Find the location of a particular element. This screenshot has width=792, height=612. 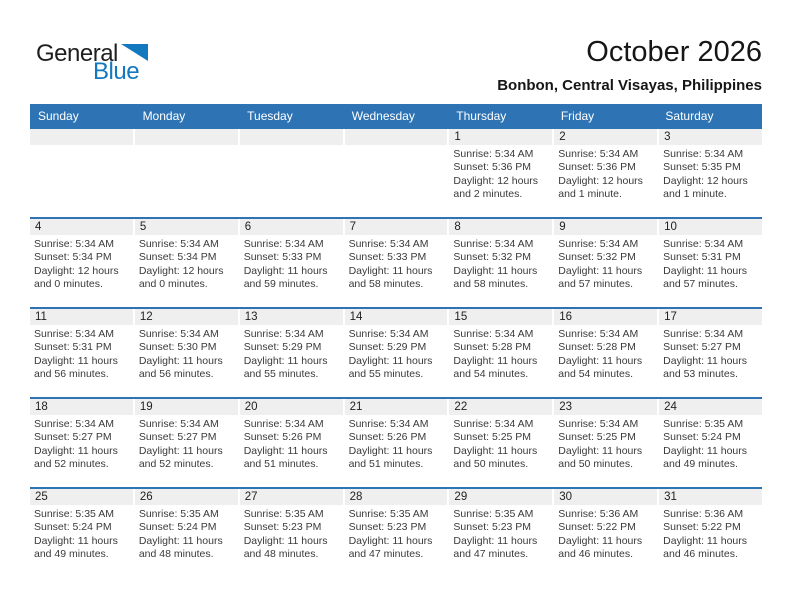

daylight-minutes-text: and 49 minutes. is located at coordinates (71, 553).